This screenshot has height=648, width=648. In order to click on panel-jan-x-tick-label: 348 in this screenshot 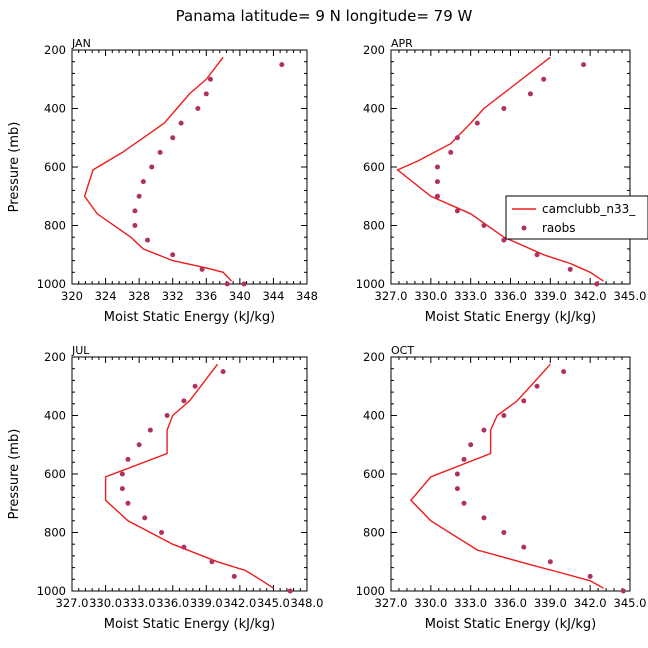, I will do `click(307, 296)`.